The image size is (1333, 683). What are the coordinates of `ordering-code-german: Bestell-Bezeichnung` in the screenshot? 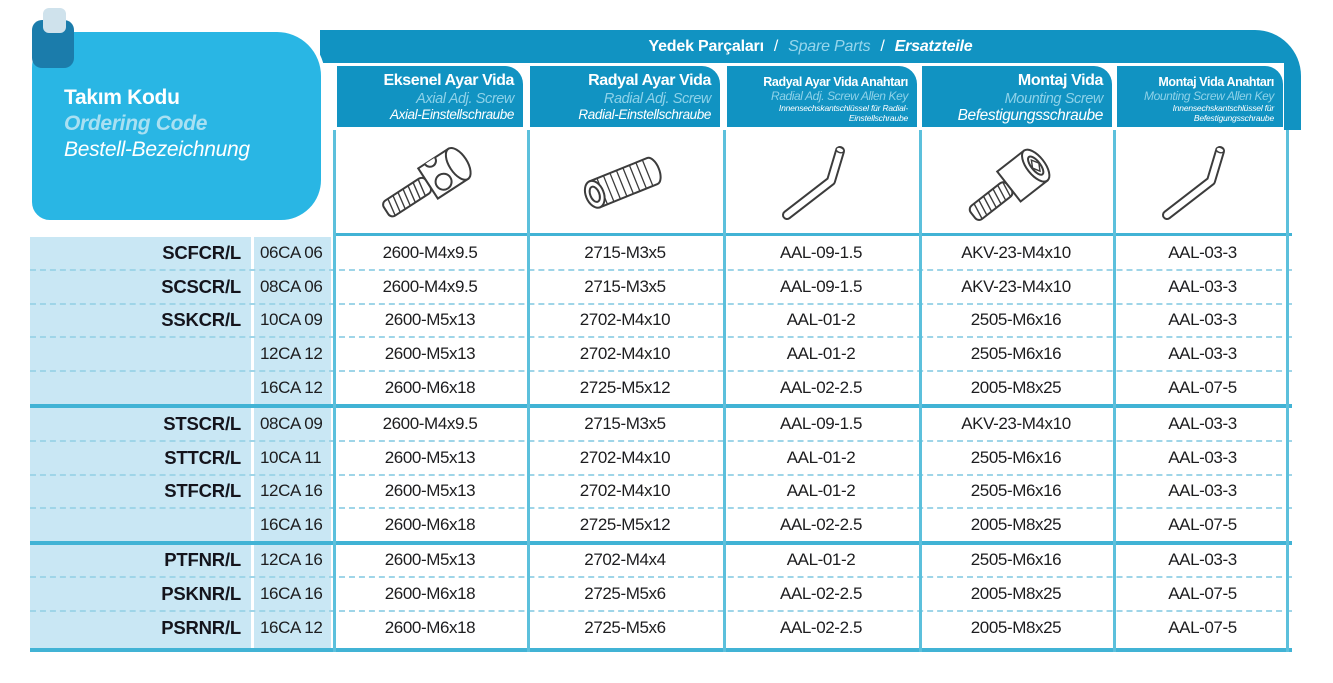 It's located at (157, 150).